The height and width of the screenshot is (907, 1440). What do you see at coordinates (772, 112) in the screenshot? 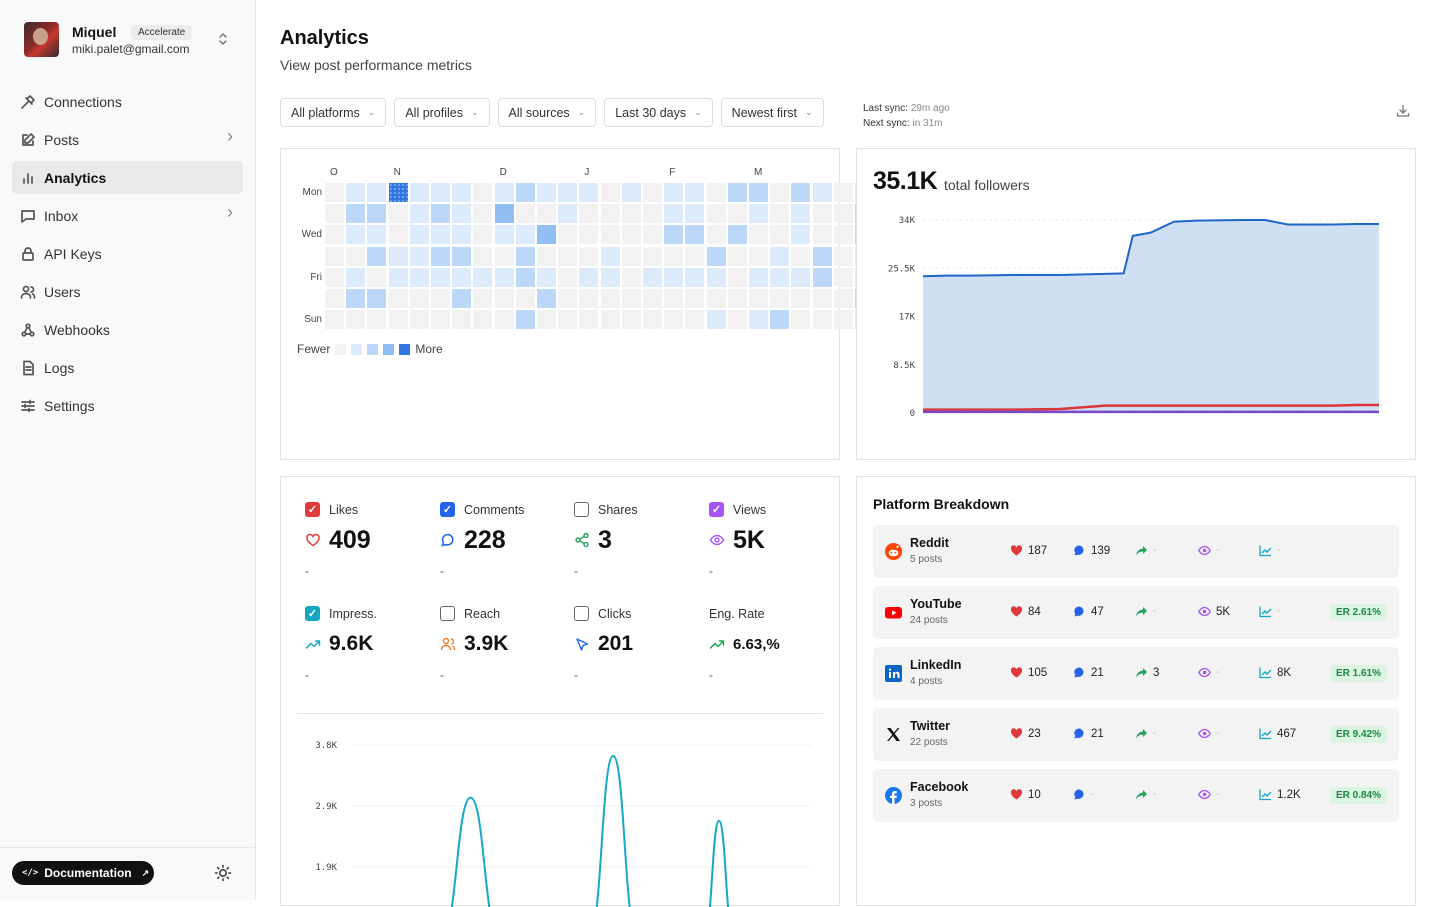
I see `filter-newest-first: Newest first ⌄` at bounding box center [772, 112].